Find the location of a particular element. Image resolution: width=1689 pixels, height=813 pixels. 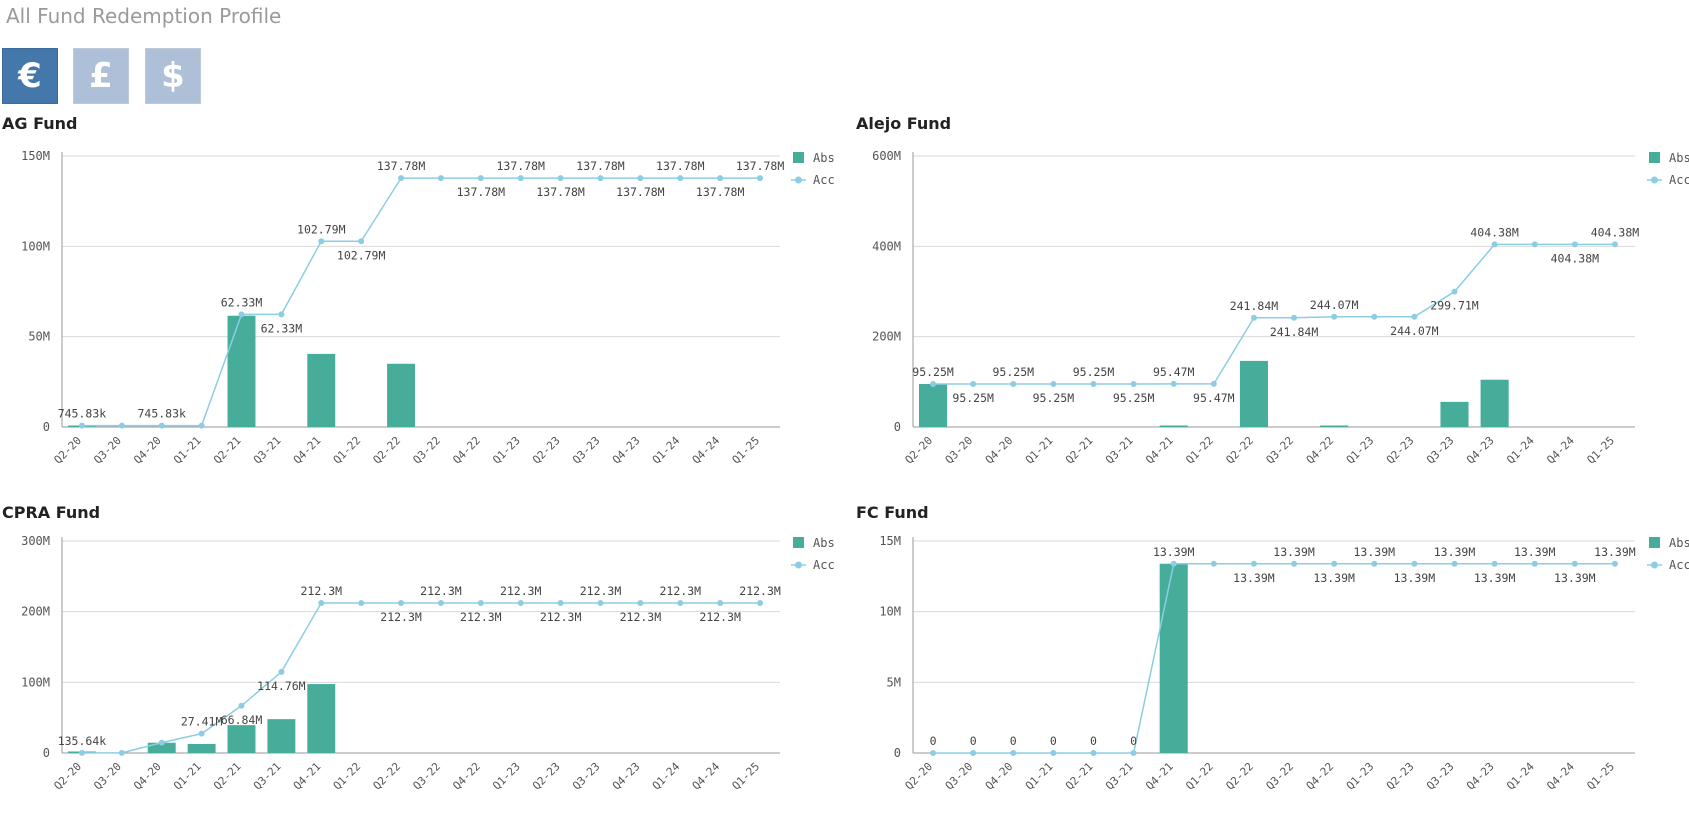

data-label: 241.84M is located at coordinates (1254, 306).